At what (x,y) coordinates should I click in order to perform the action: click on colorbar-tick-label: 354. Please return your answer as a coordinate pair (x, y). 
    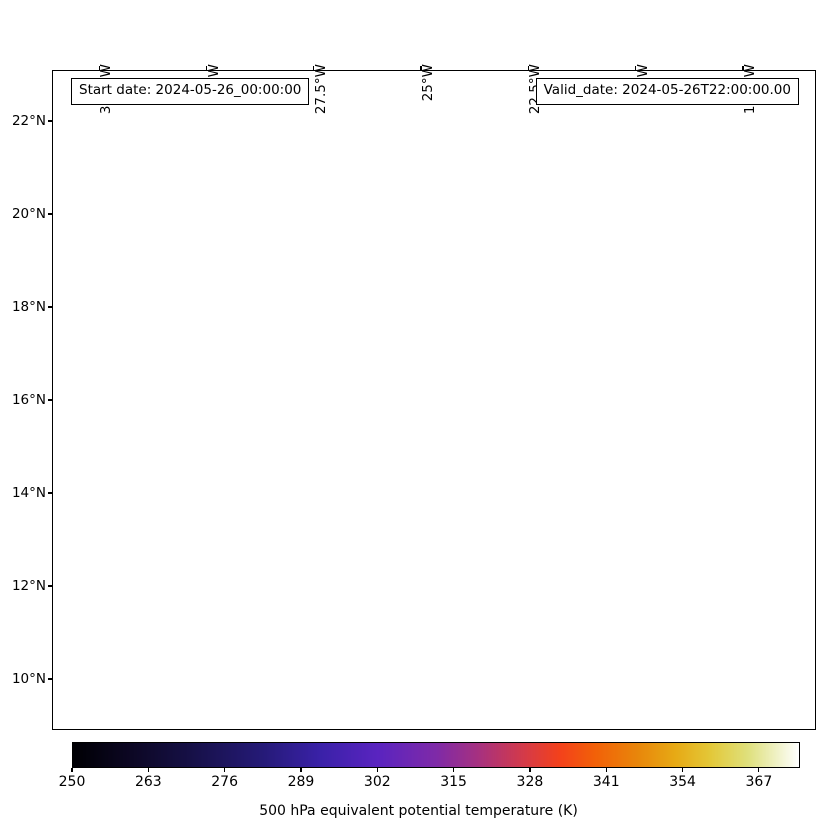
    Looking at the image, I should click on (682, 782).